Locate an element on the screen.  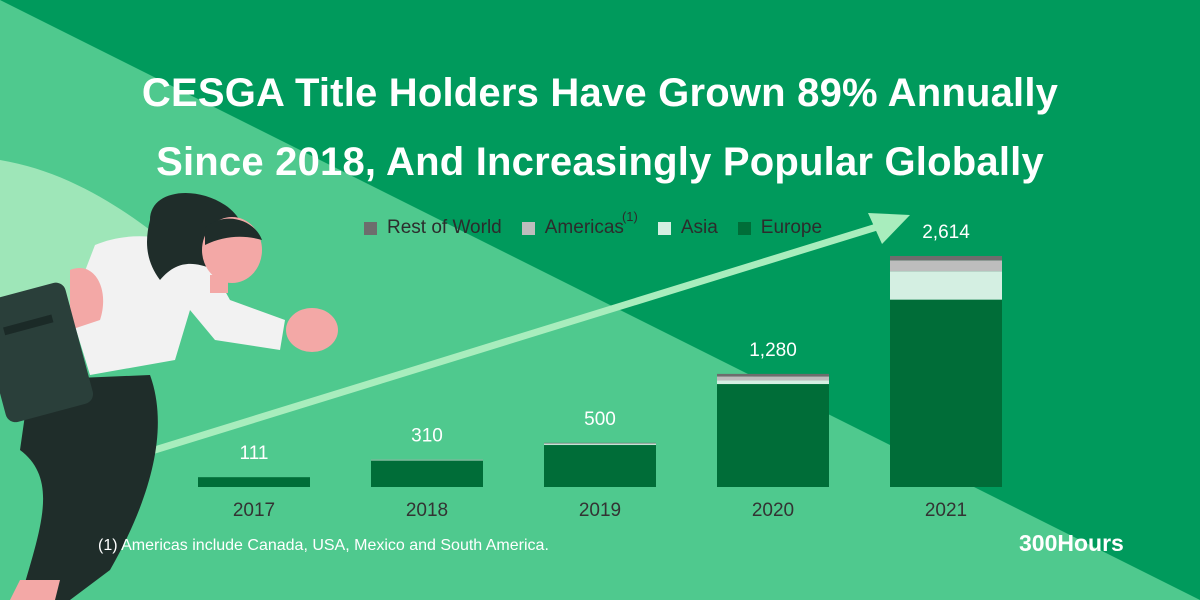
legend-swatch-americas is located at coordinates (528, 228).